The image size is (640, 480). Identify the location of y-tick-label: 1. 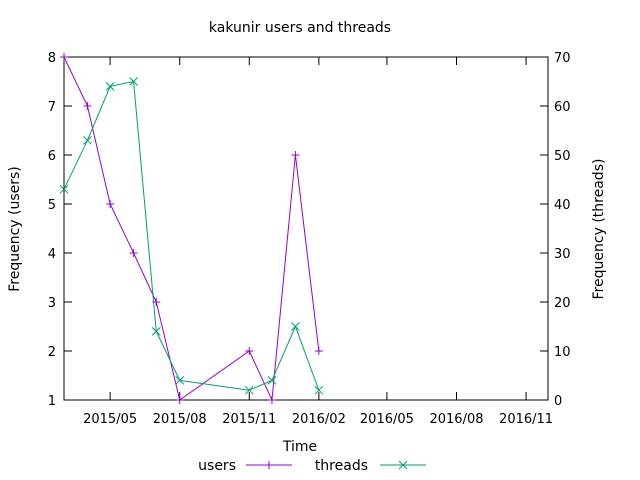
(52, 401).